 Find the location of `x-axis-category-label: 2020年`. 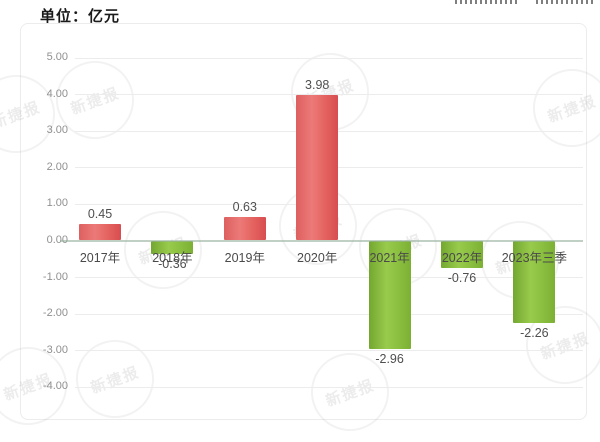

x-axis-category-label: 2020年 is located at coordinates (317, 257).